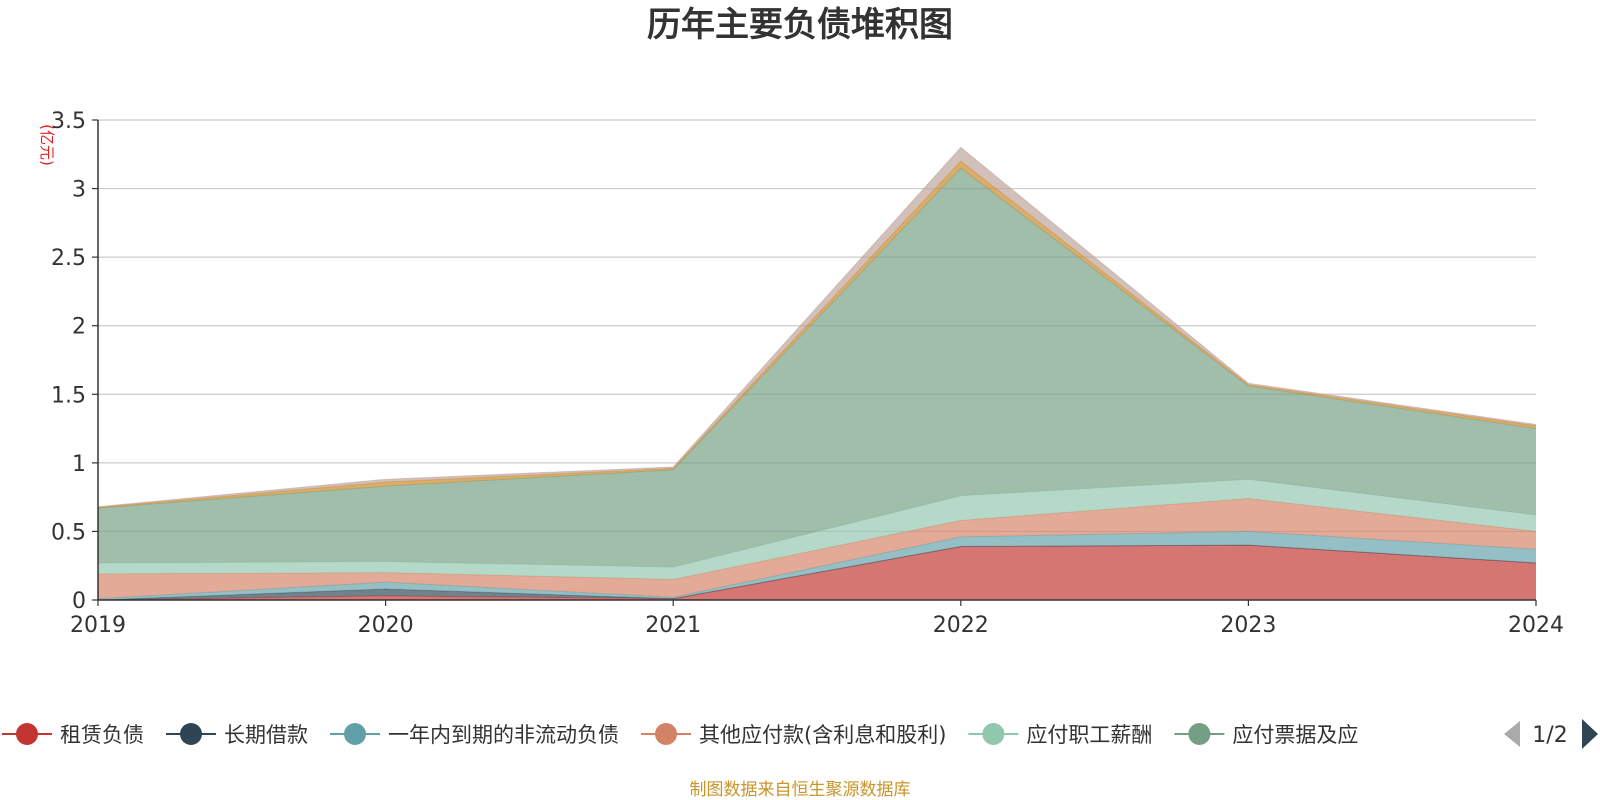 The image size is (1600, 800). What do you see at coordinates (1590, 734) in the screenshot?
I see `next-page-icon` at bounding box center [1590, 734].